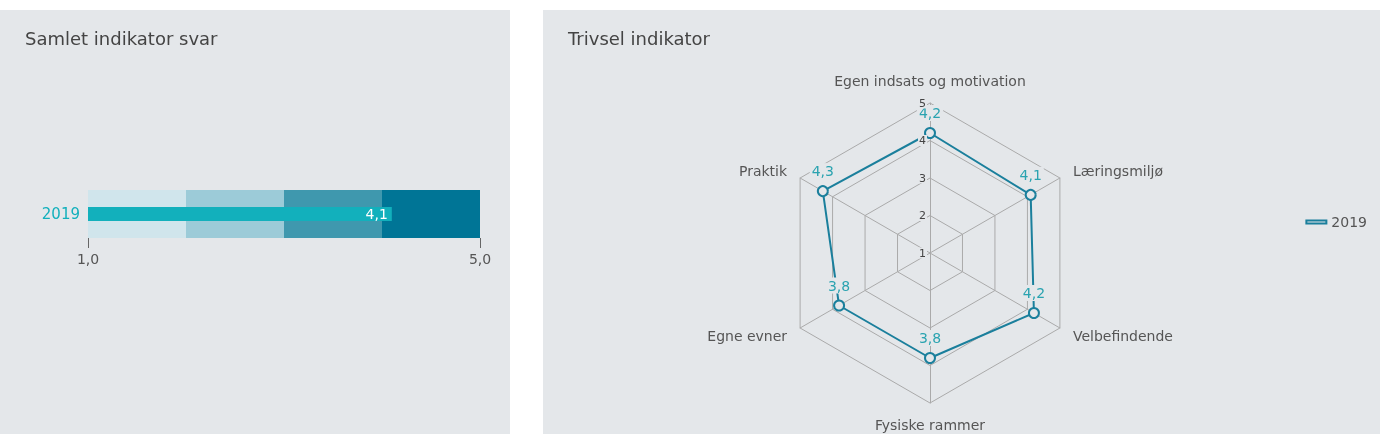 This screenshot has width=1380, height=434. I want to click on legend-label: 2019, so click(1349, 222).